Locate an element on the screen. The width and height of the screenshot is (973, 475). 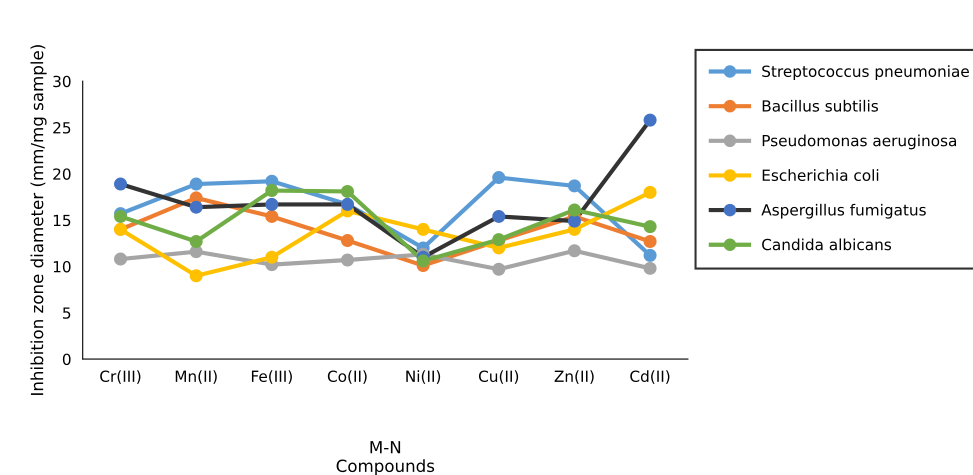
y-tick-label: 5 is located at coordinates (66, 313).